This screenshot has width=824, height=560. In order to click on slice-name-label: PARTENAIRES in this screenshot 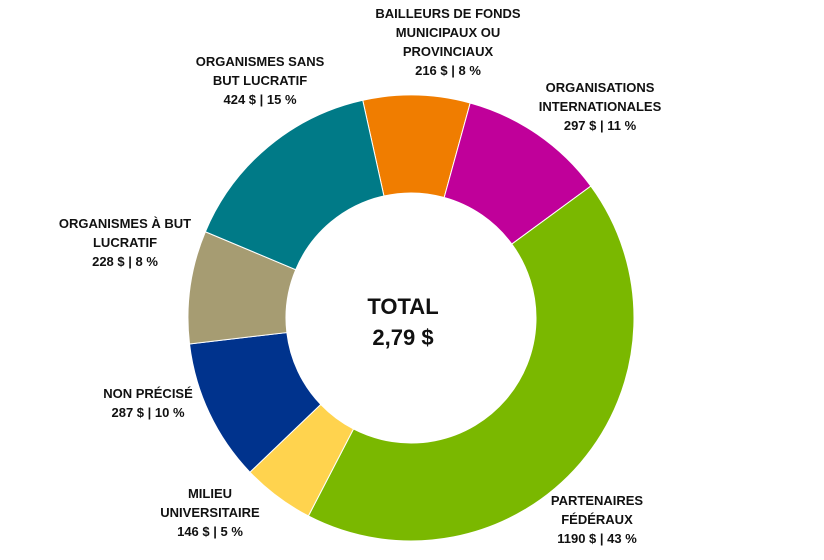, I will do `click(597, 500)`.